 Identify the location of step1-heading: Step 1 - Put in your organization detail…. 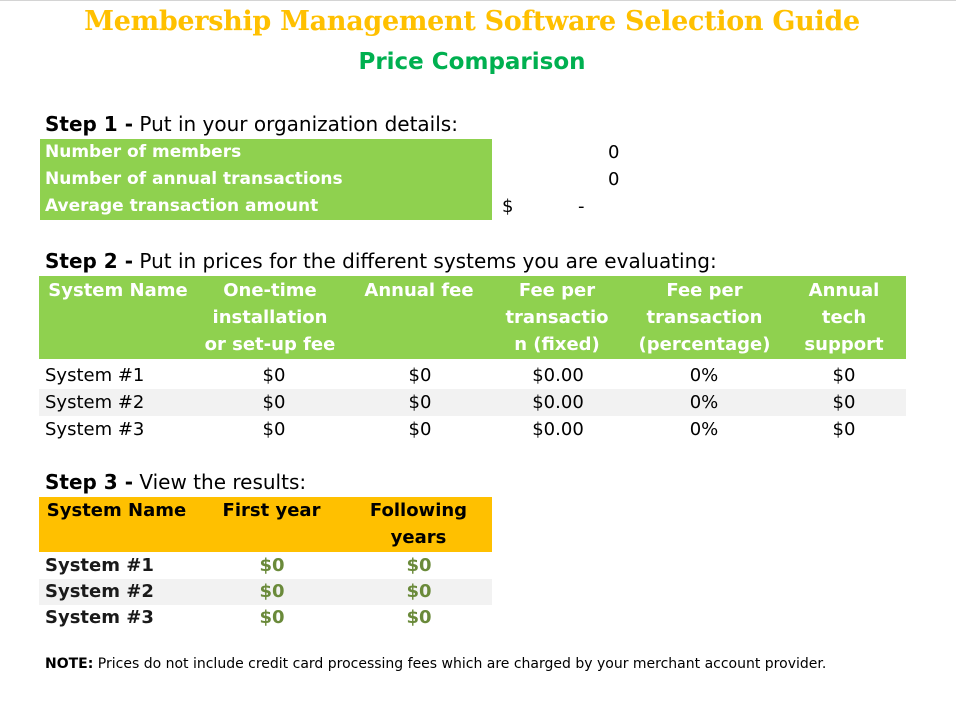
(251, 124).